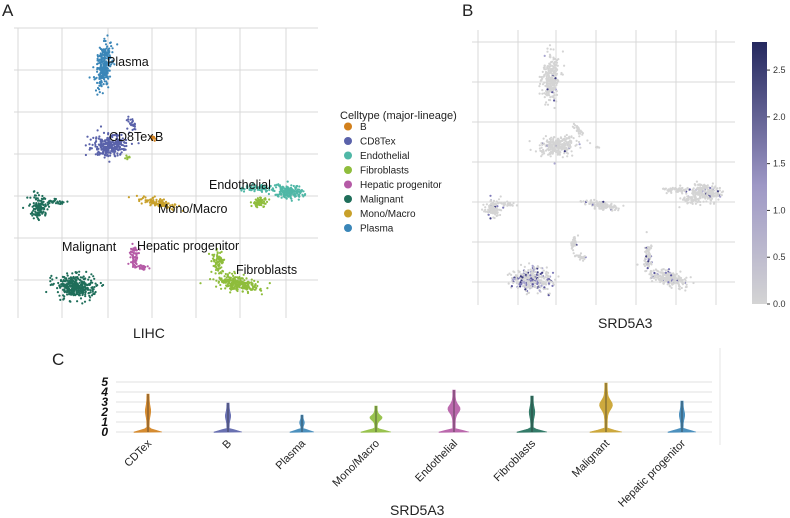 This screenshot has height=518, width=790. Describe the element at coordinates (240, 185) in the screenshot. I see `cluster-label-endothelial: Endothelial` at that location.